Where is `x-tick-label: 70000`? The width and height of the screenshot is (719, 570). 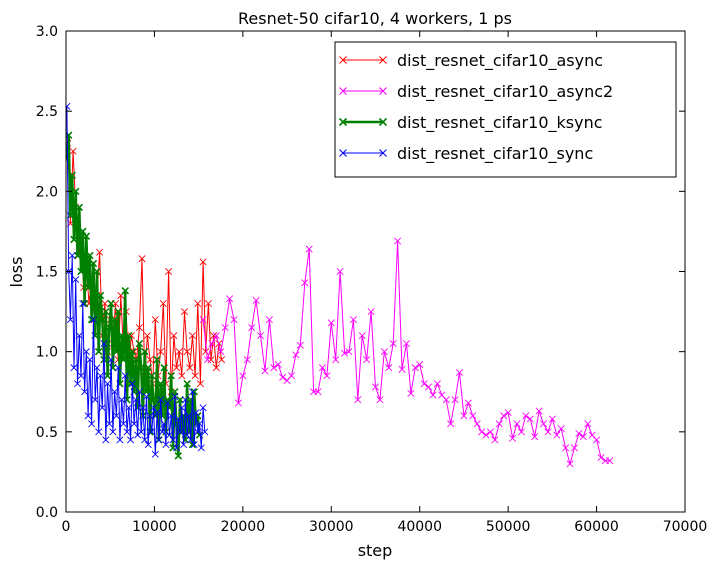 x-tick-label: 70000 is located at coordinates (685, 527).